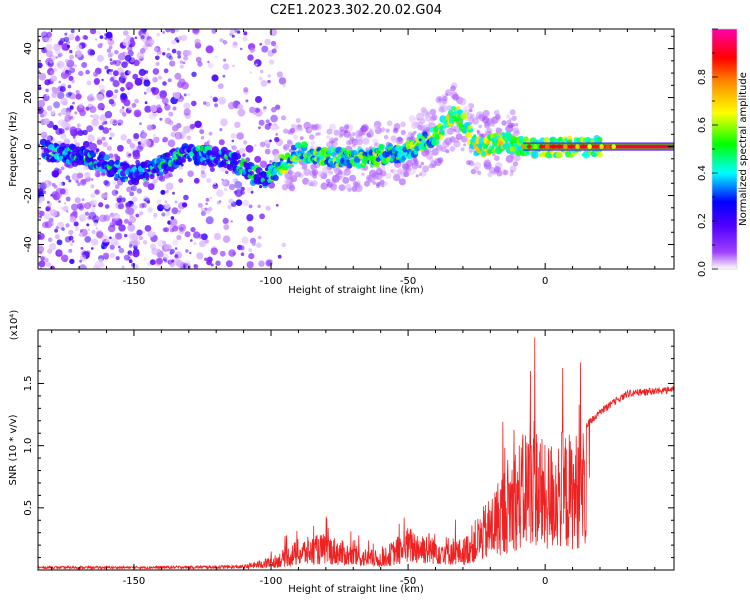 The width and height of the screenshot is (750, 600). I want to click on spectrogram-y-label: Frequency (Hz), so click(13, 149).